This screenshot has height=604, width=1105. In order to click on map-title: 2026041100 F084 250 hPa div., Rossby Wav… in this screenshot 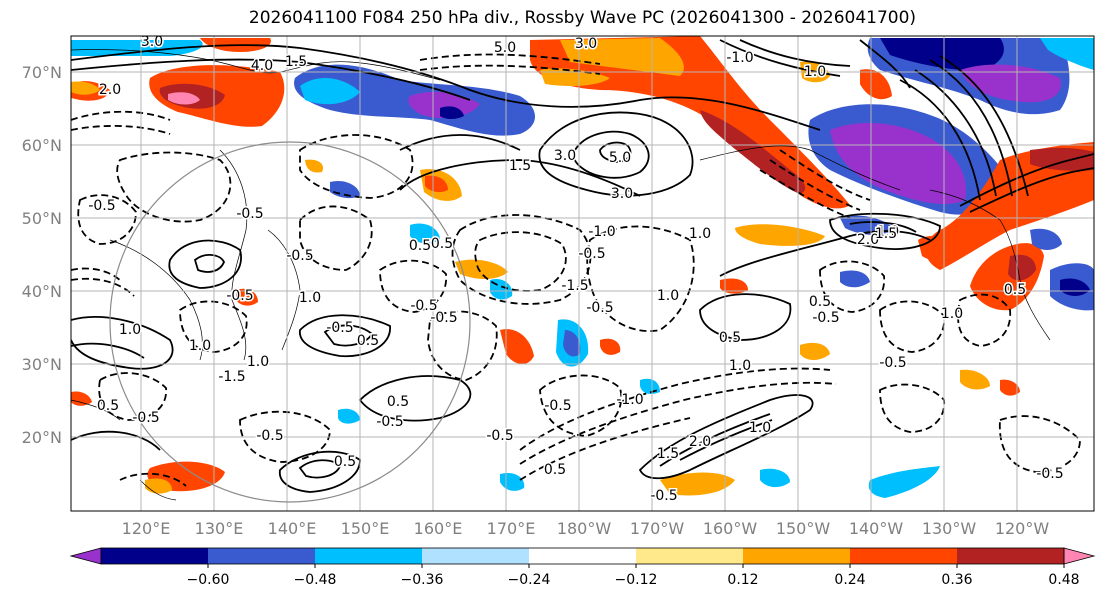, I will do `click(582, 18)`.